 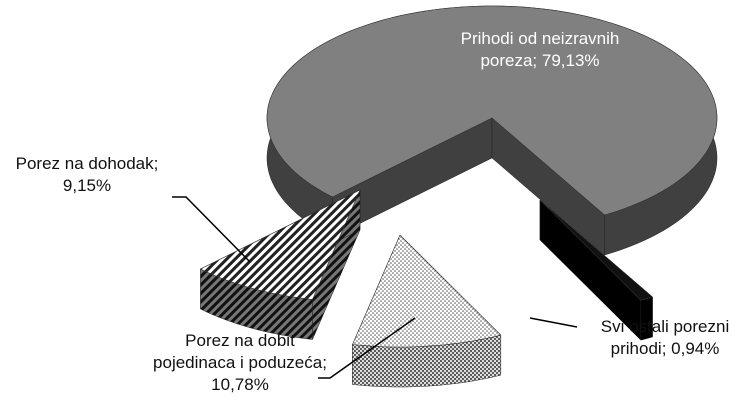 What do you see at coordinates (540, 49) in the screenshot?
I see `slice-label: Prihodi od neizravnih poreza; 79,13%` at bounding box center [540, 49].